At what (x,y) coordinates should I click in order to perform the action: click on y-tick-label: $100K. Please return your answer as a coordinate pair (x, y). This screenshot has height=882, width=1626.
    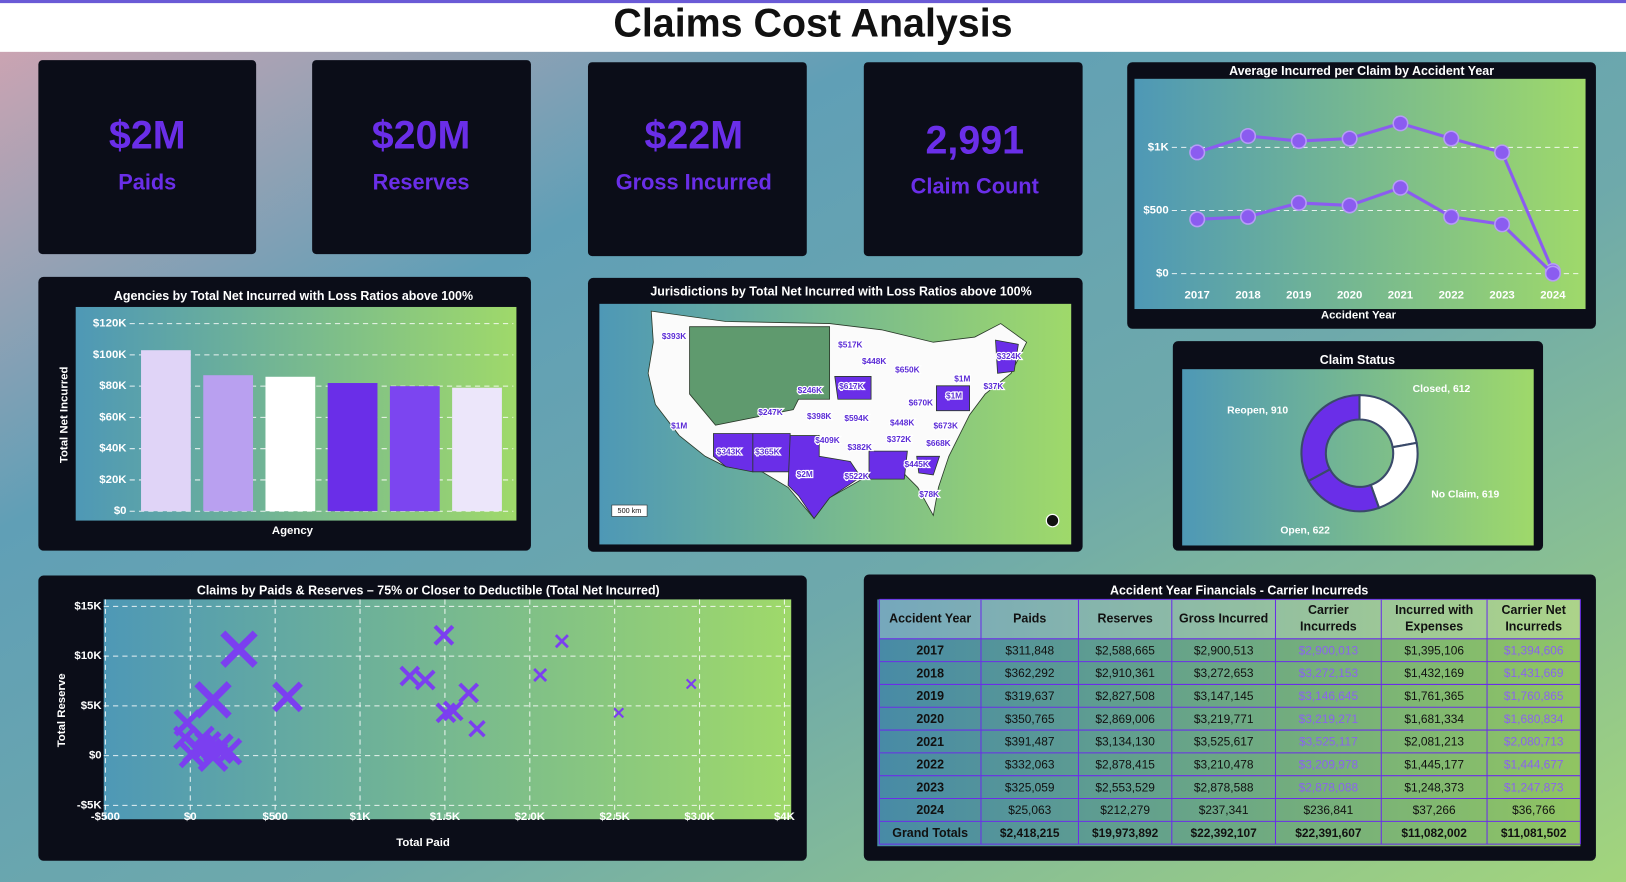
    Looking at the image, I should click on (110, 355).